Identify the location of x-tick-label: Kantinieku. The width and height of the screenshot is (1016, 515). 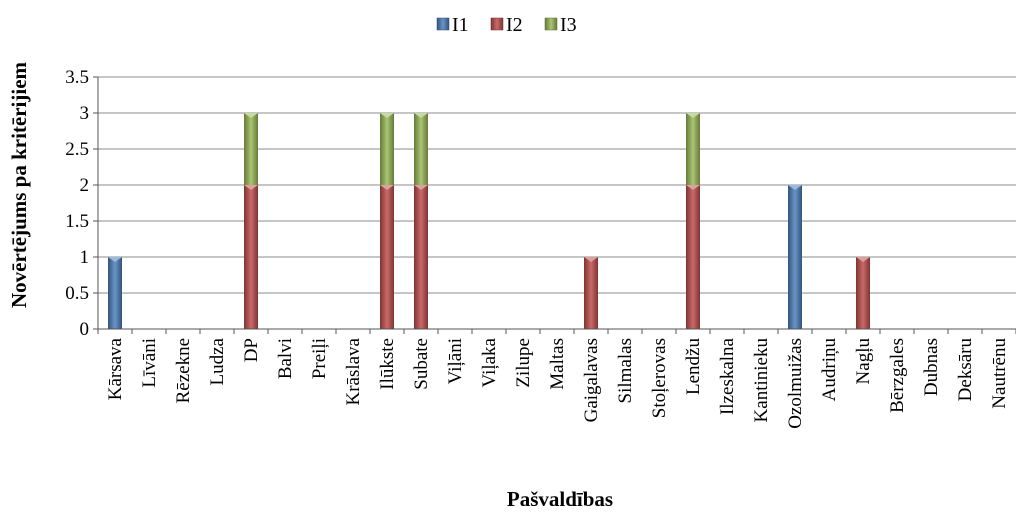
(761, 380).